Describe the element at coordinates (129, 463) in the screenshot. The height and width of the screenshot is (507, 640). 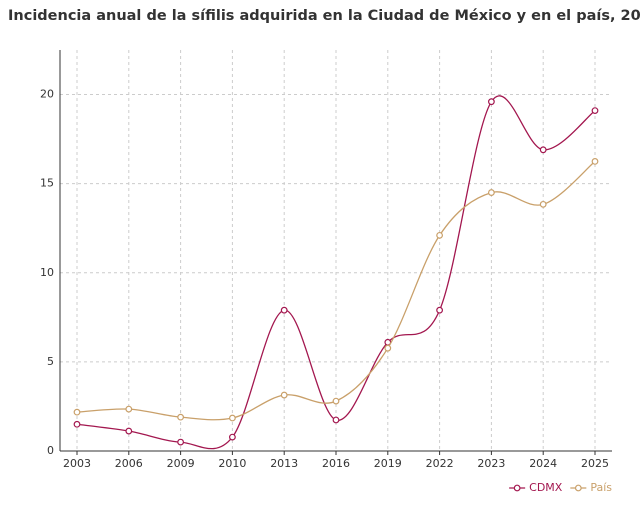
I see `x-tick-label: 2006` at that location.